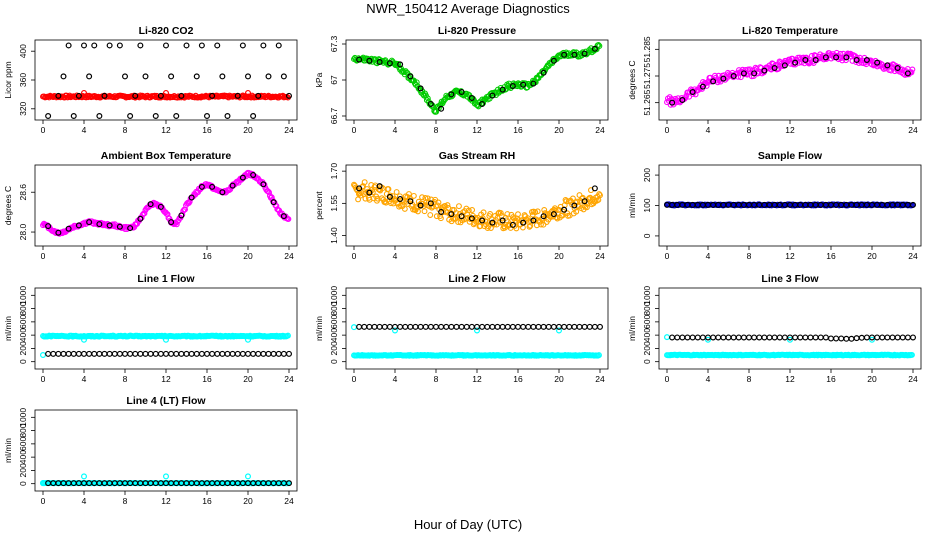 Image resolution: width=936 pixels, height=540 pixels. Describe the element at coordinates (125, 256) in the screenshot. I see `x-tick-label: 8` at that location.